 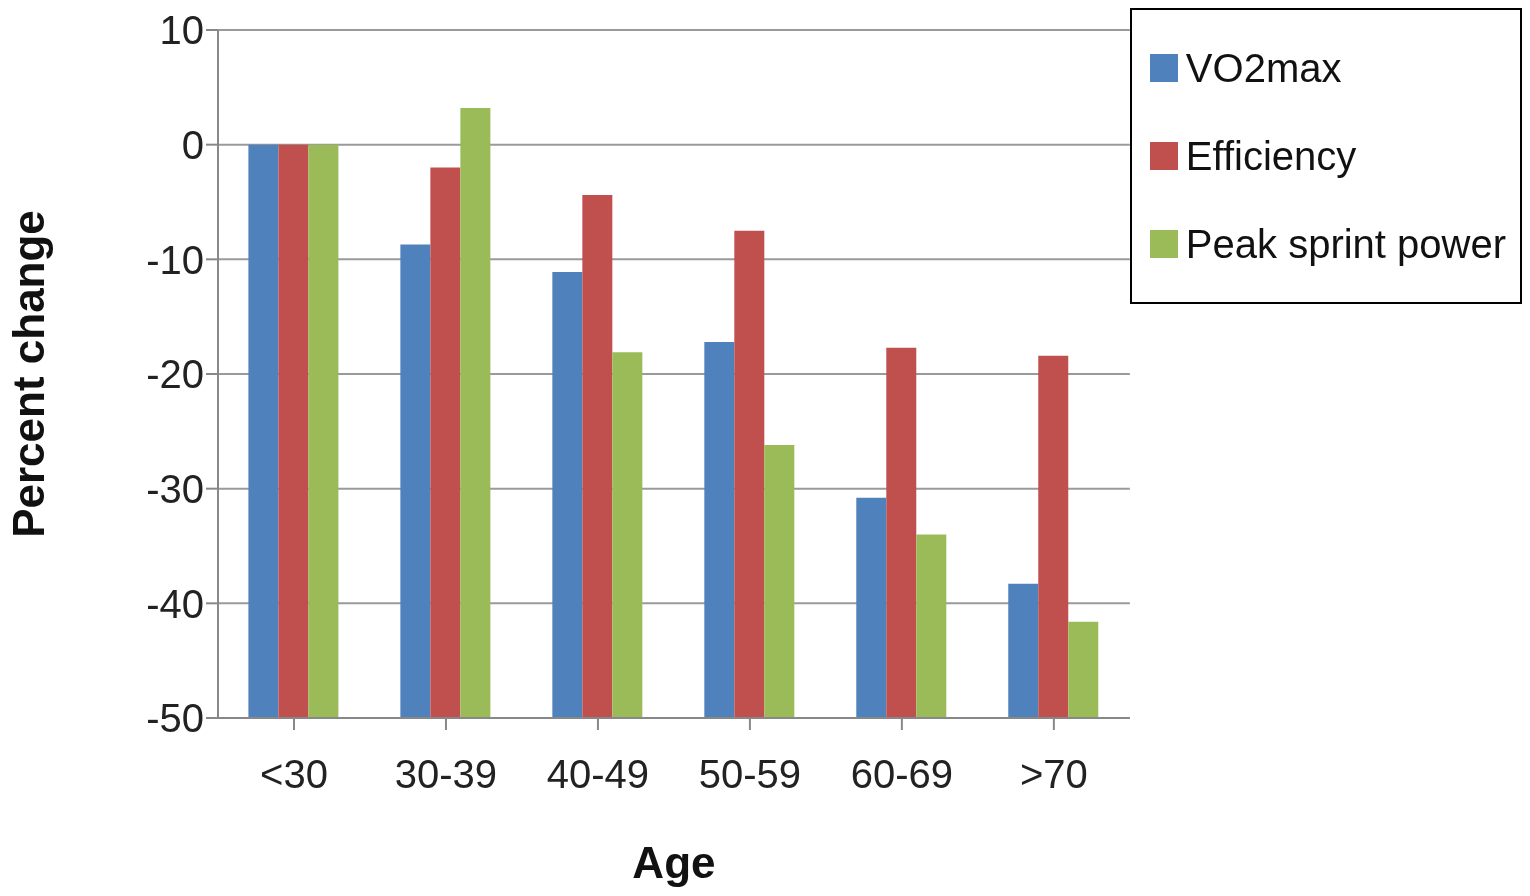 What do you see at coordinates (181, 30) in the screenshot?
I see `y-tick-label: 10` at bounding box center [181, 30].